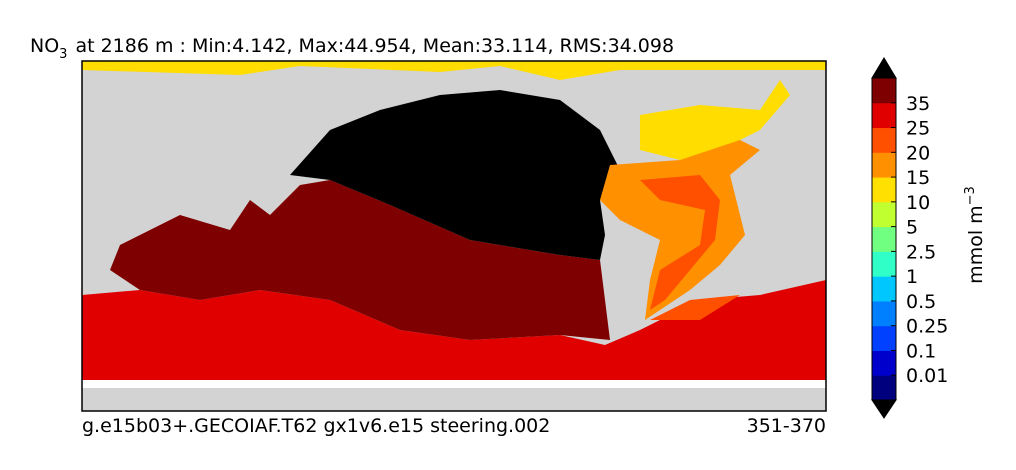 The width and height of the screenshot is (1016, 470). Describe the element at coordinates (921, 252) in the screenshot. I see `colorbar-tick-label: 2.5` at that location.